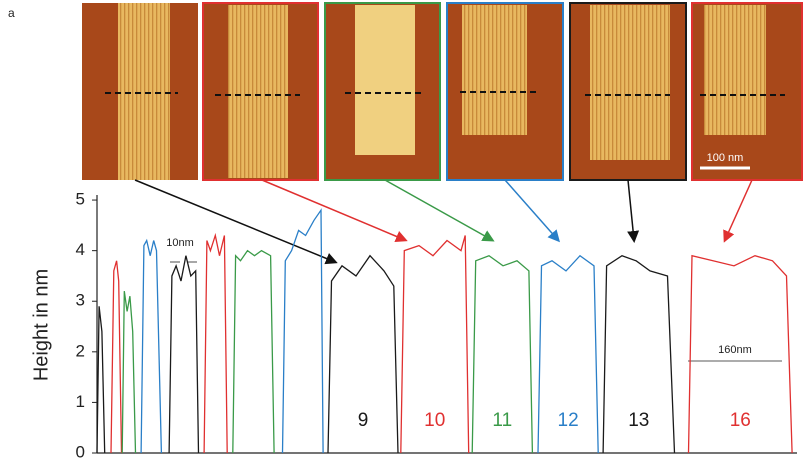 Image resolution: width=804 pixels, height=461 pixels. Describe the element at coordinates (363, 420) in the screenshot. I see `profile-label: 9` at that location.